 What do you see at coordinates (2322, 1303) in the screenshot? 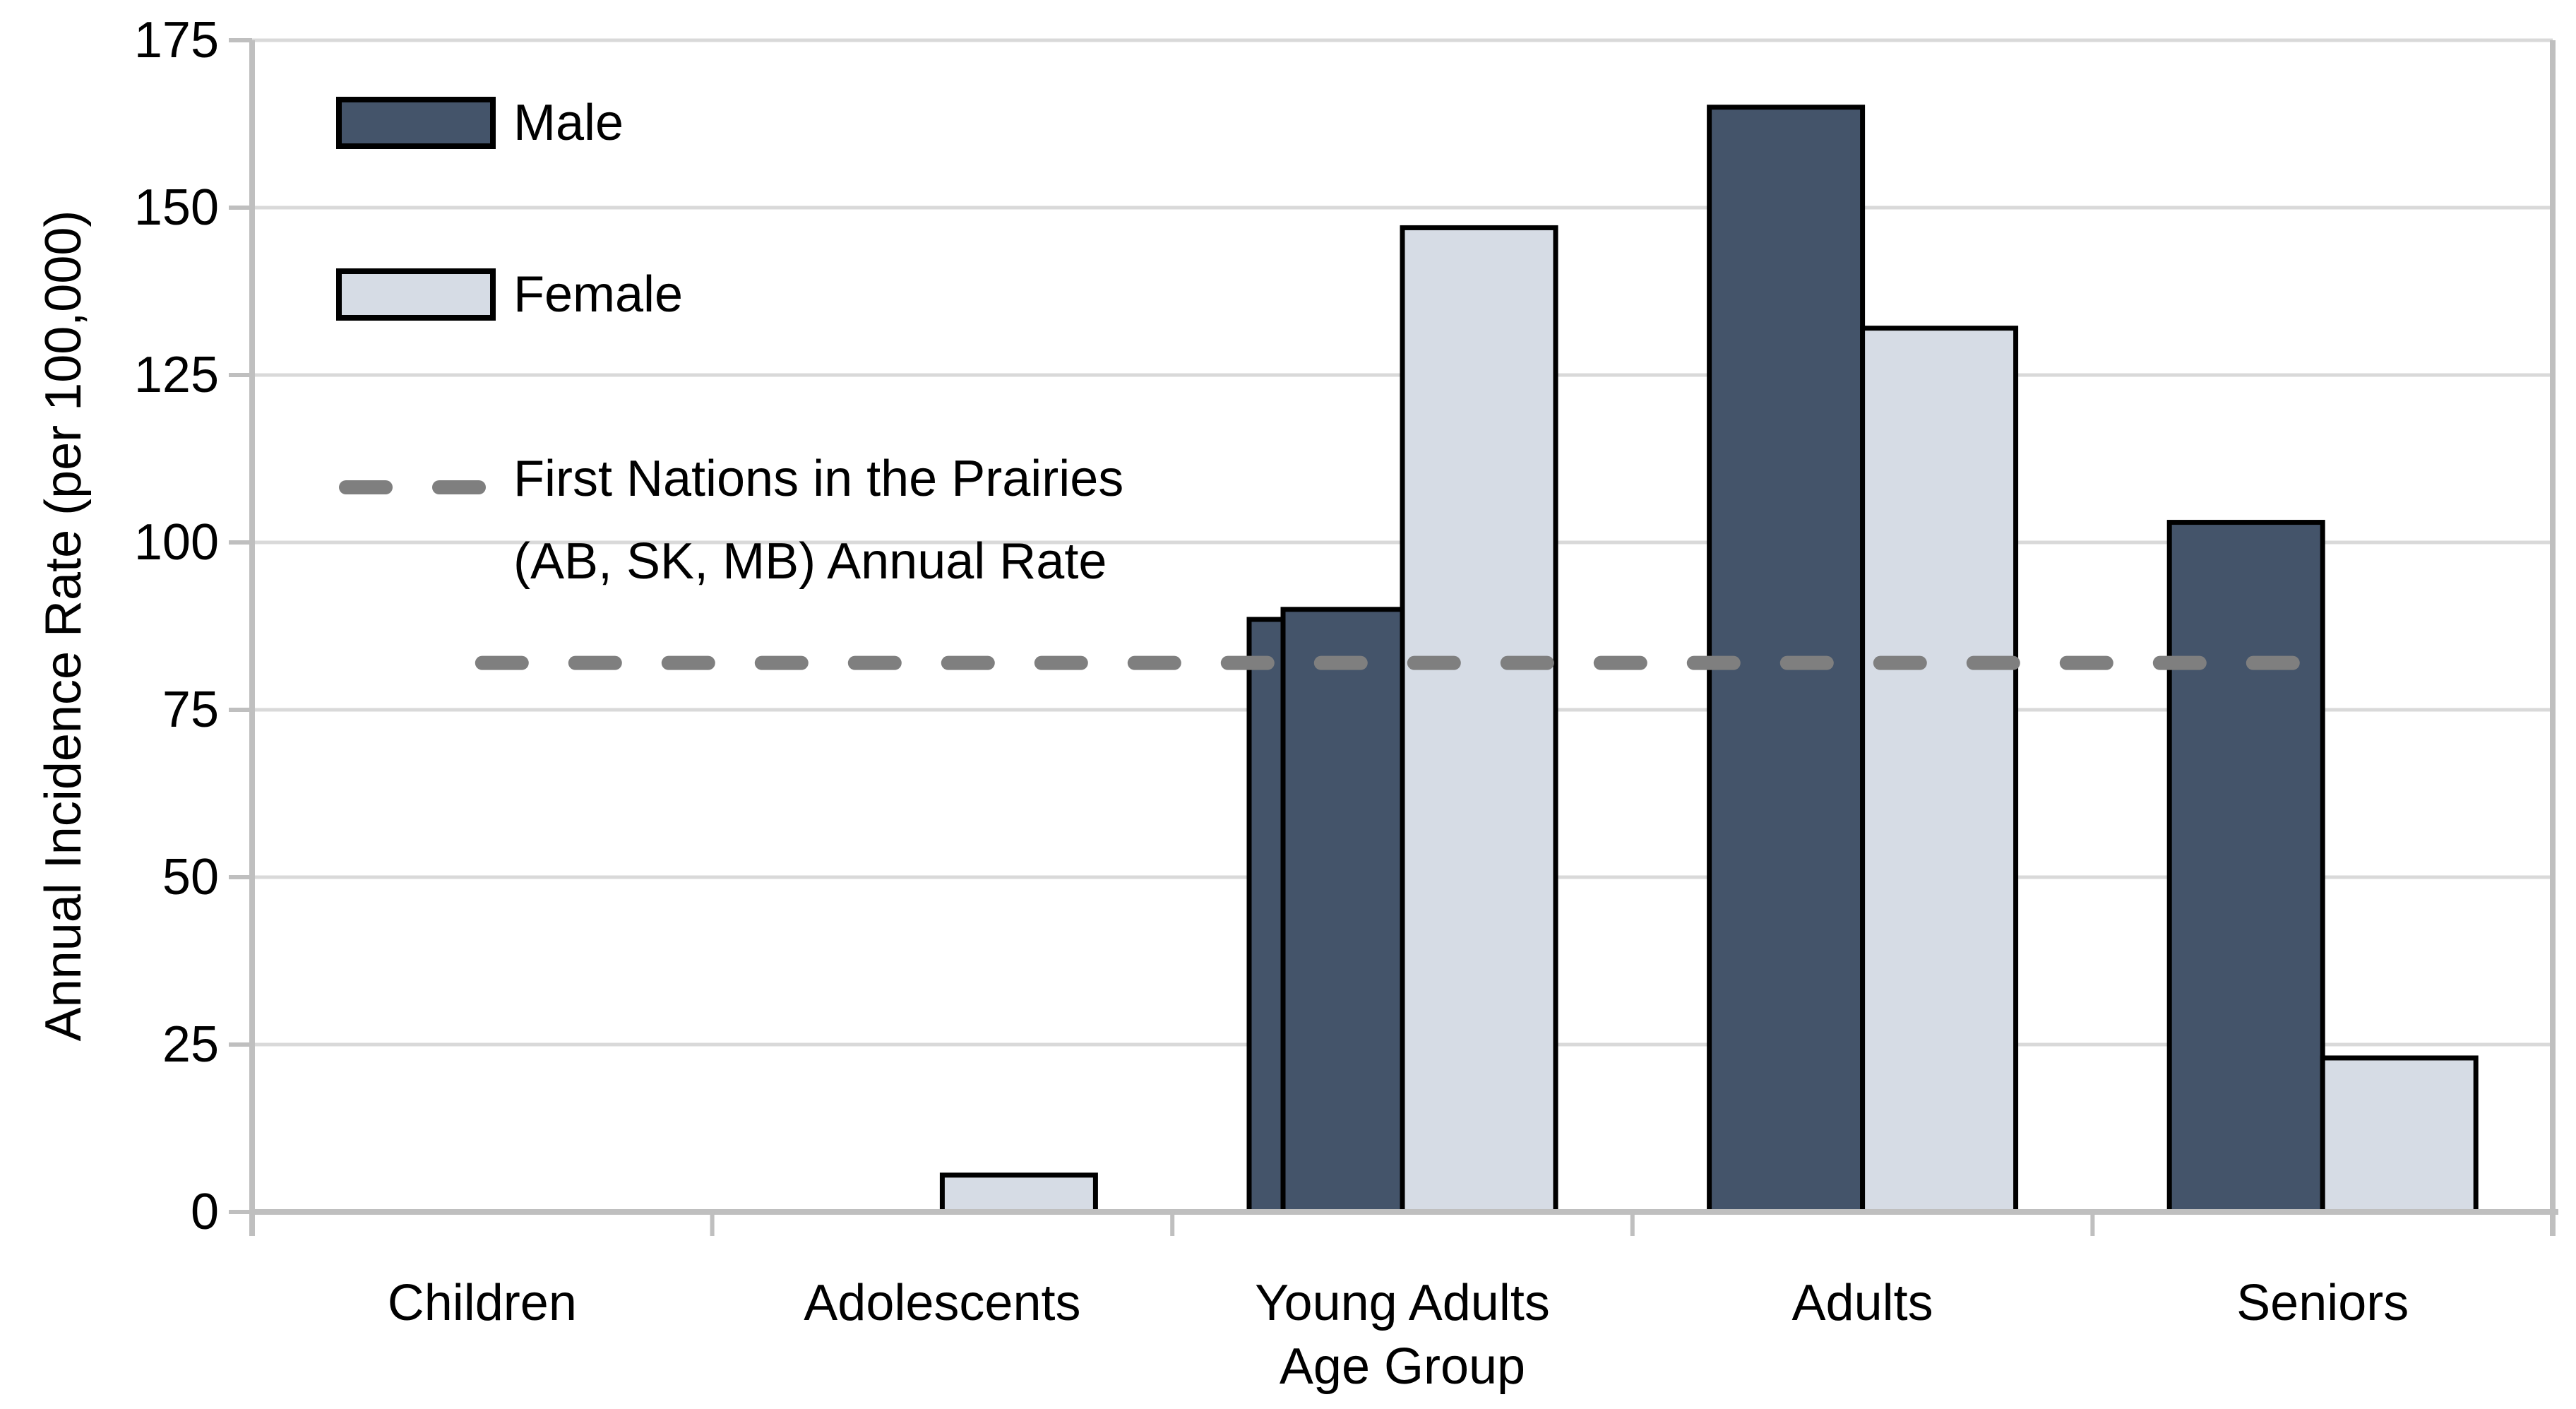
I see `x-category-label-seniors: Seniors` at bounding box center [2322, 1303].